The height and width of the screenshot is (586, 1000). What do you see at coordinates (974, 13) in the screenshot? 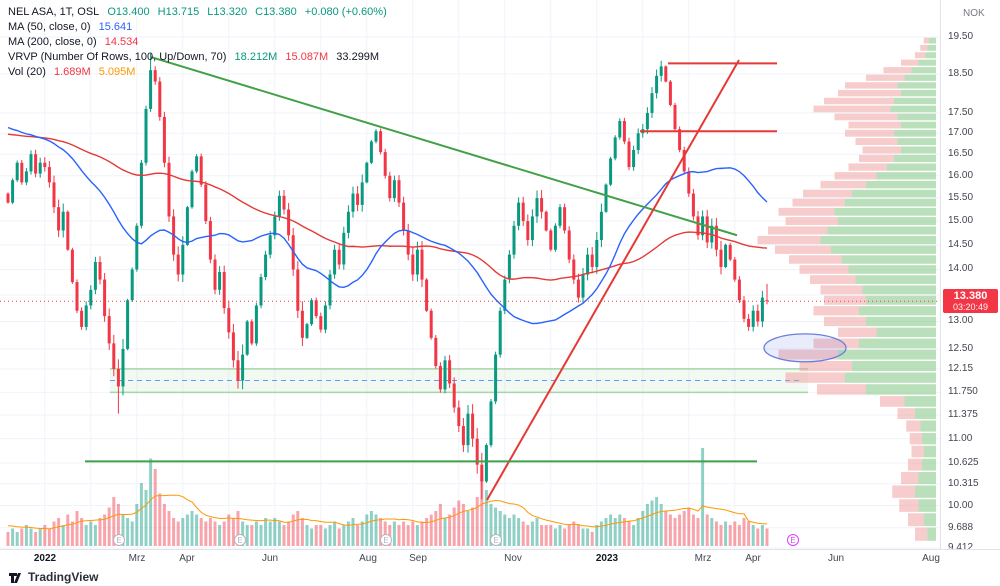
I see `price-axis-currency: NOK` at bounding box center [974, 13].